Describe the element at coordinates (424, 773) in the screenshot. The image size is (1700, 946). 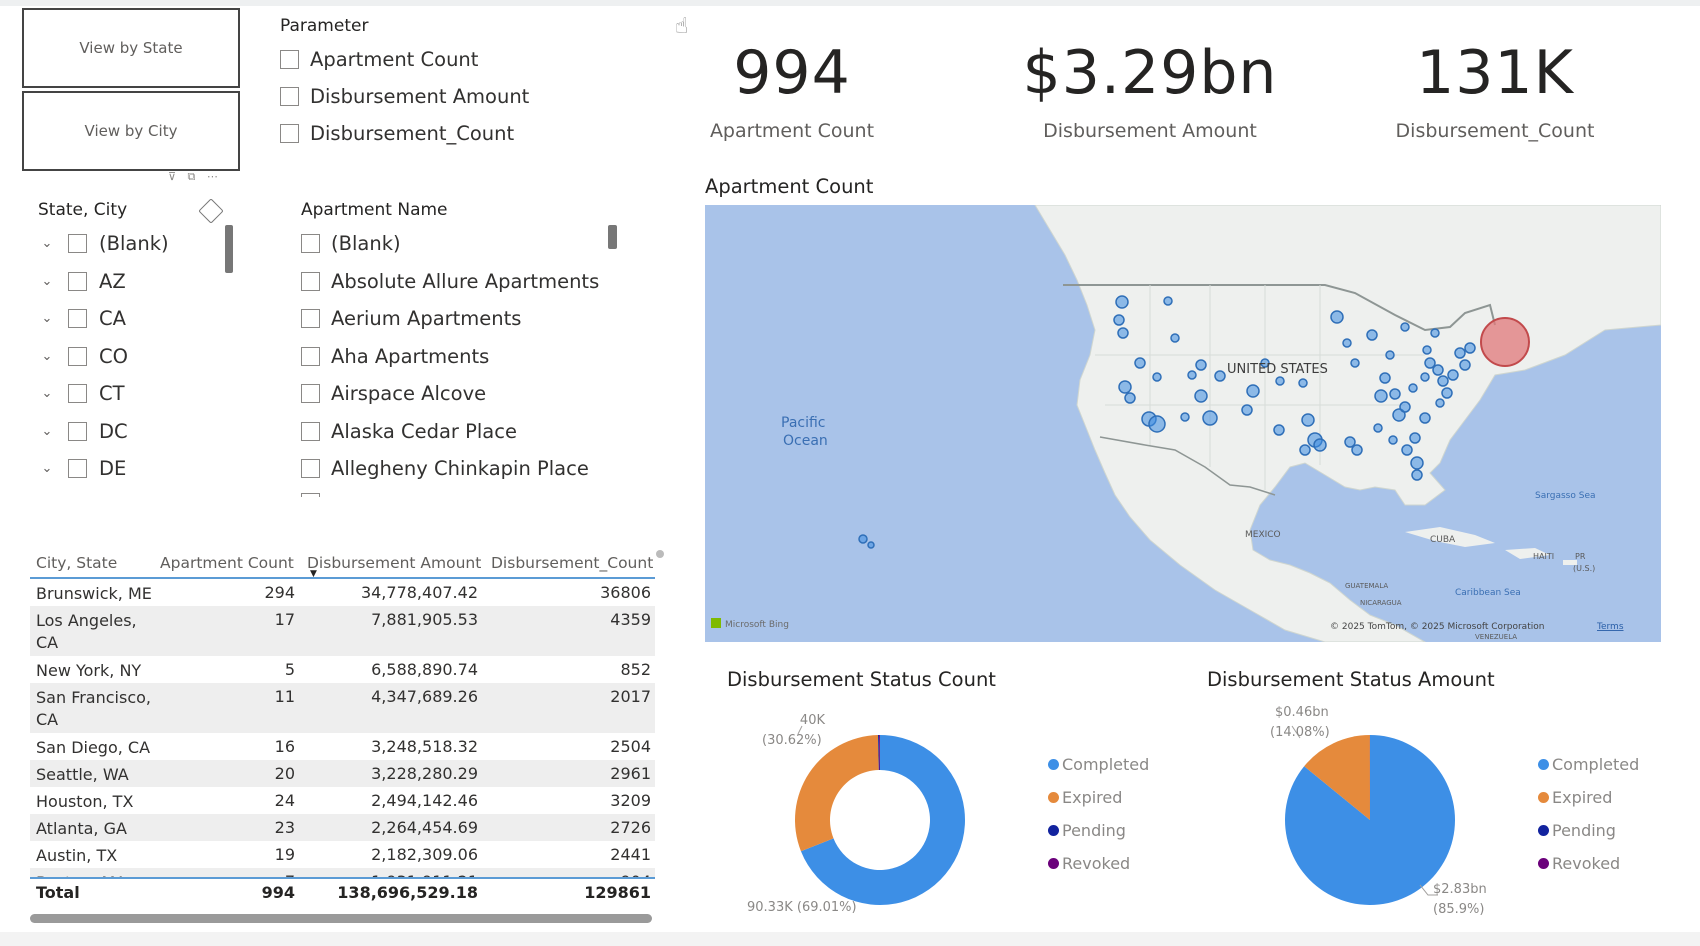
I see `cell-disbursement-amount: 3,228,280.29` at that location.